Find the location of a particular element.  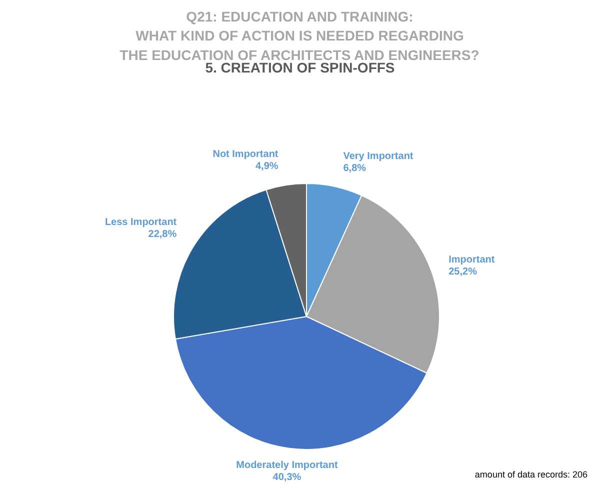

slice-label: Less Important is located at coordinates (141, 222).